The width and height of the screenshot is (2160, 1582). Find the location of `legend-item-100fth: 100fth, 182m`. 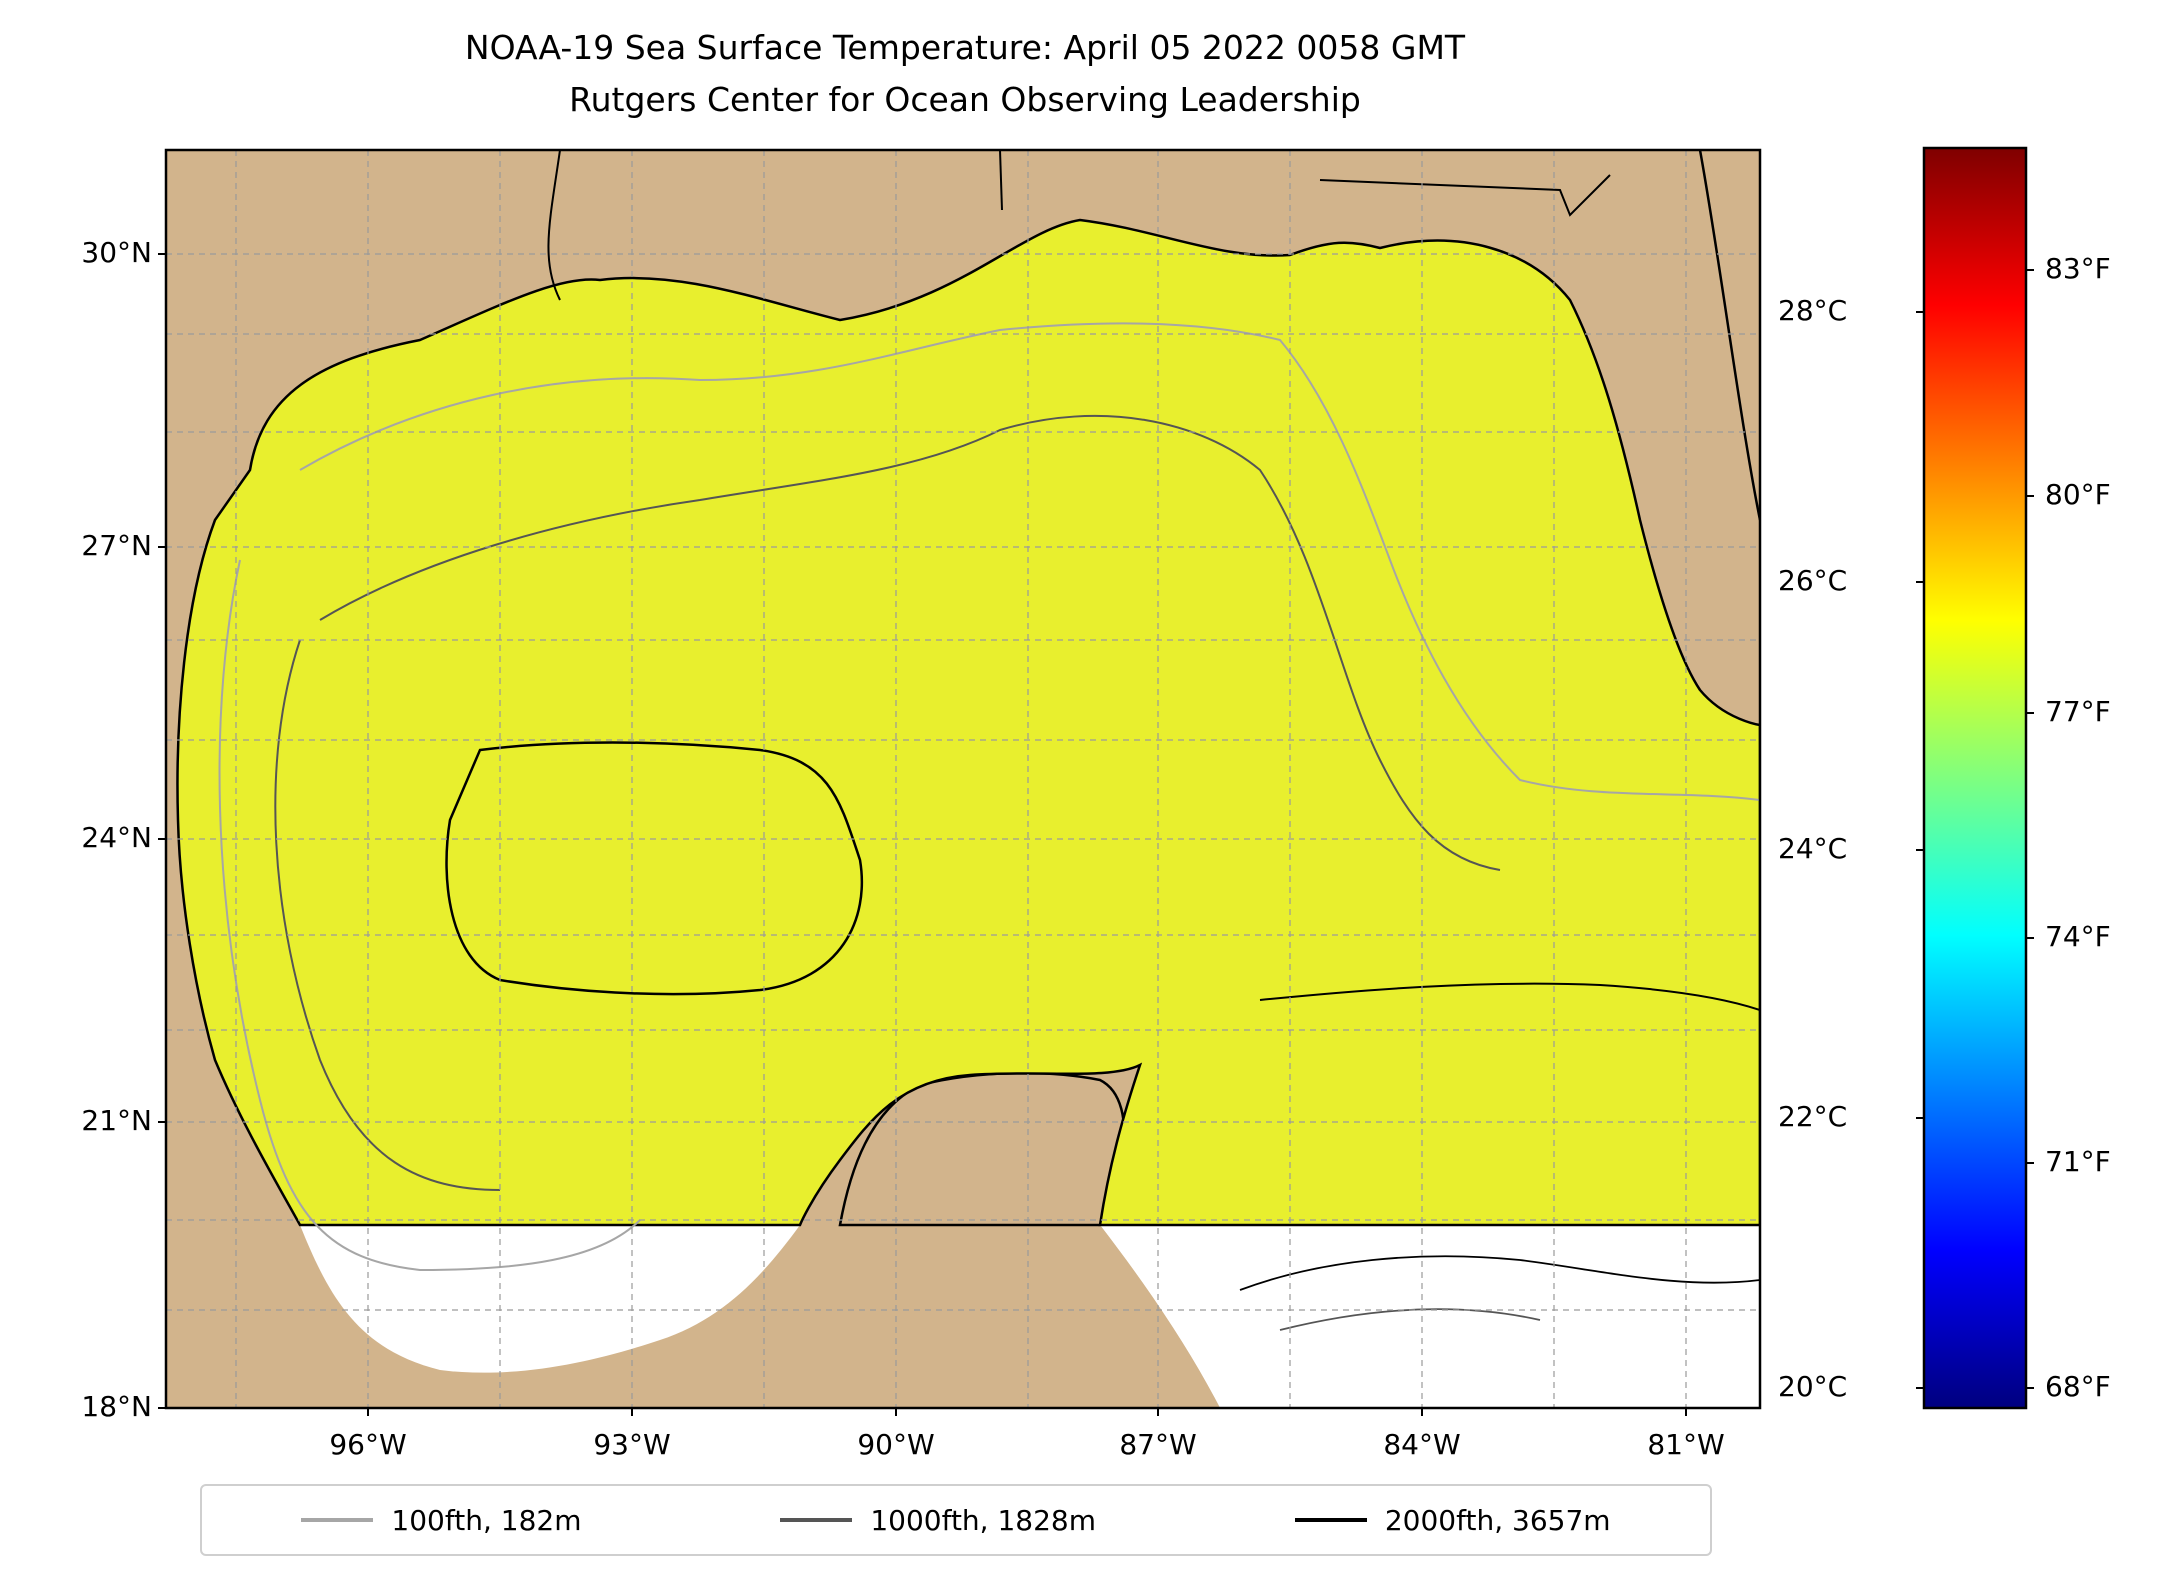

legend-item-100fth: 100fth, 182m is located at coordinates (441, 1520).